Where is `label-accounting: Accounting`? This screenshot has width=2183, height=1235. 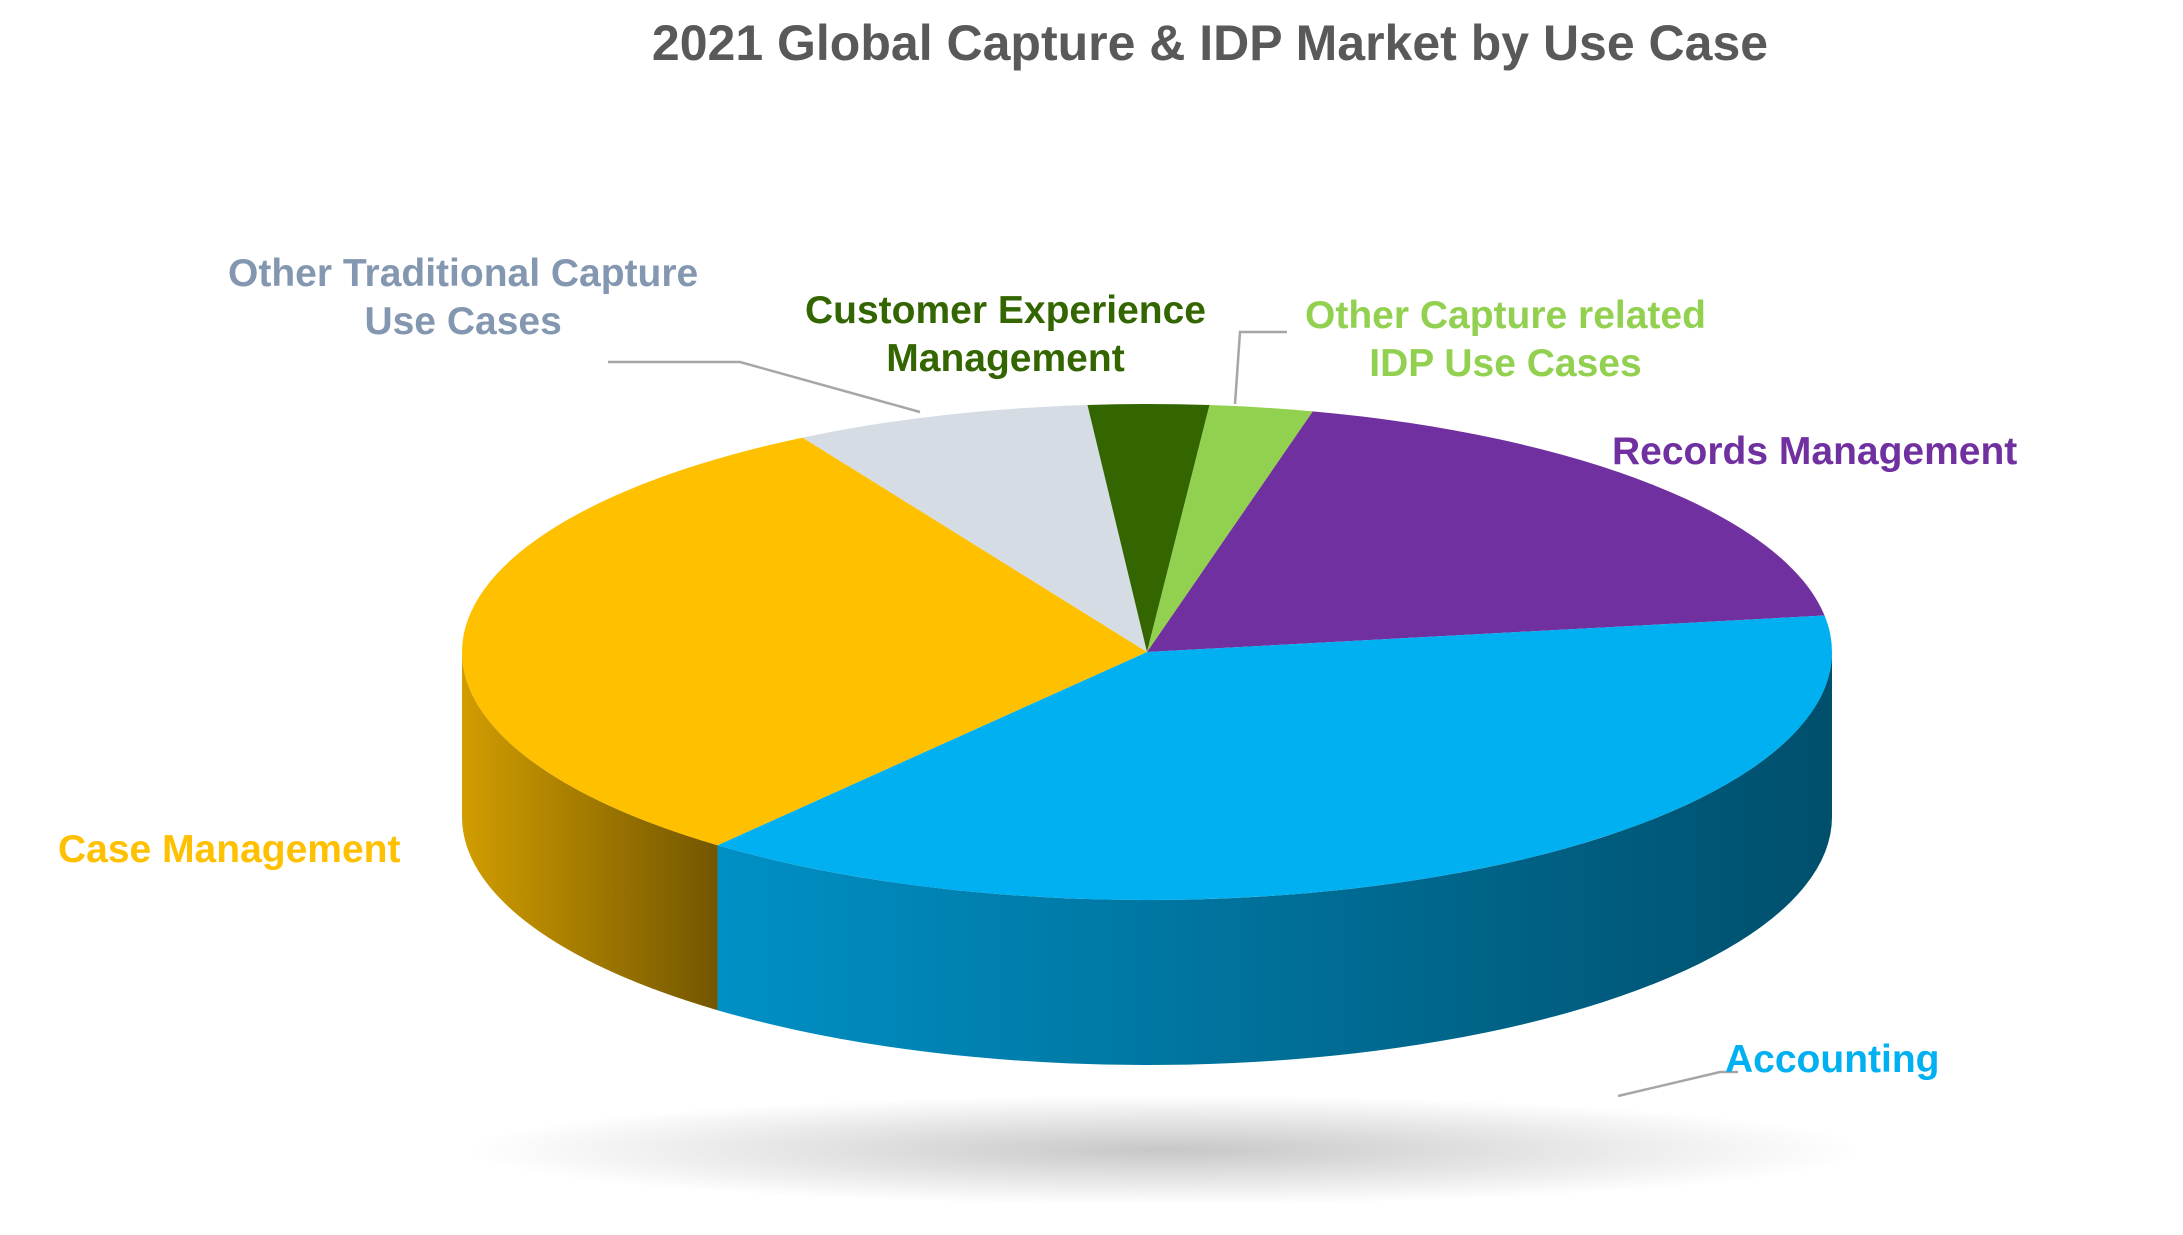 label-accounting: Accounting is located at coordinates (1832, 1059).